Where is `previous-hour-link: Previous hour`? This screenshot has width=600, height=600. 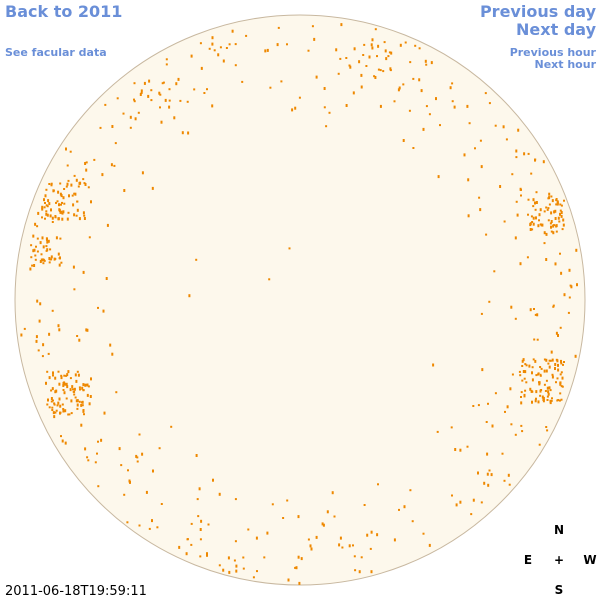 previous-hour-link: Previous hour is located at coordinates (553, 52).